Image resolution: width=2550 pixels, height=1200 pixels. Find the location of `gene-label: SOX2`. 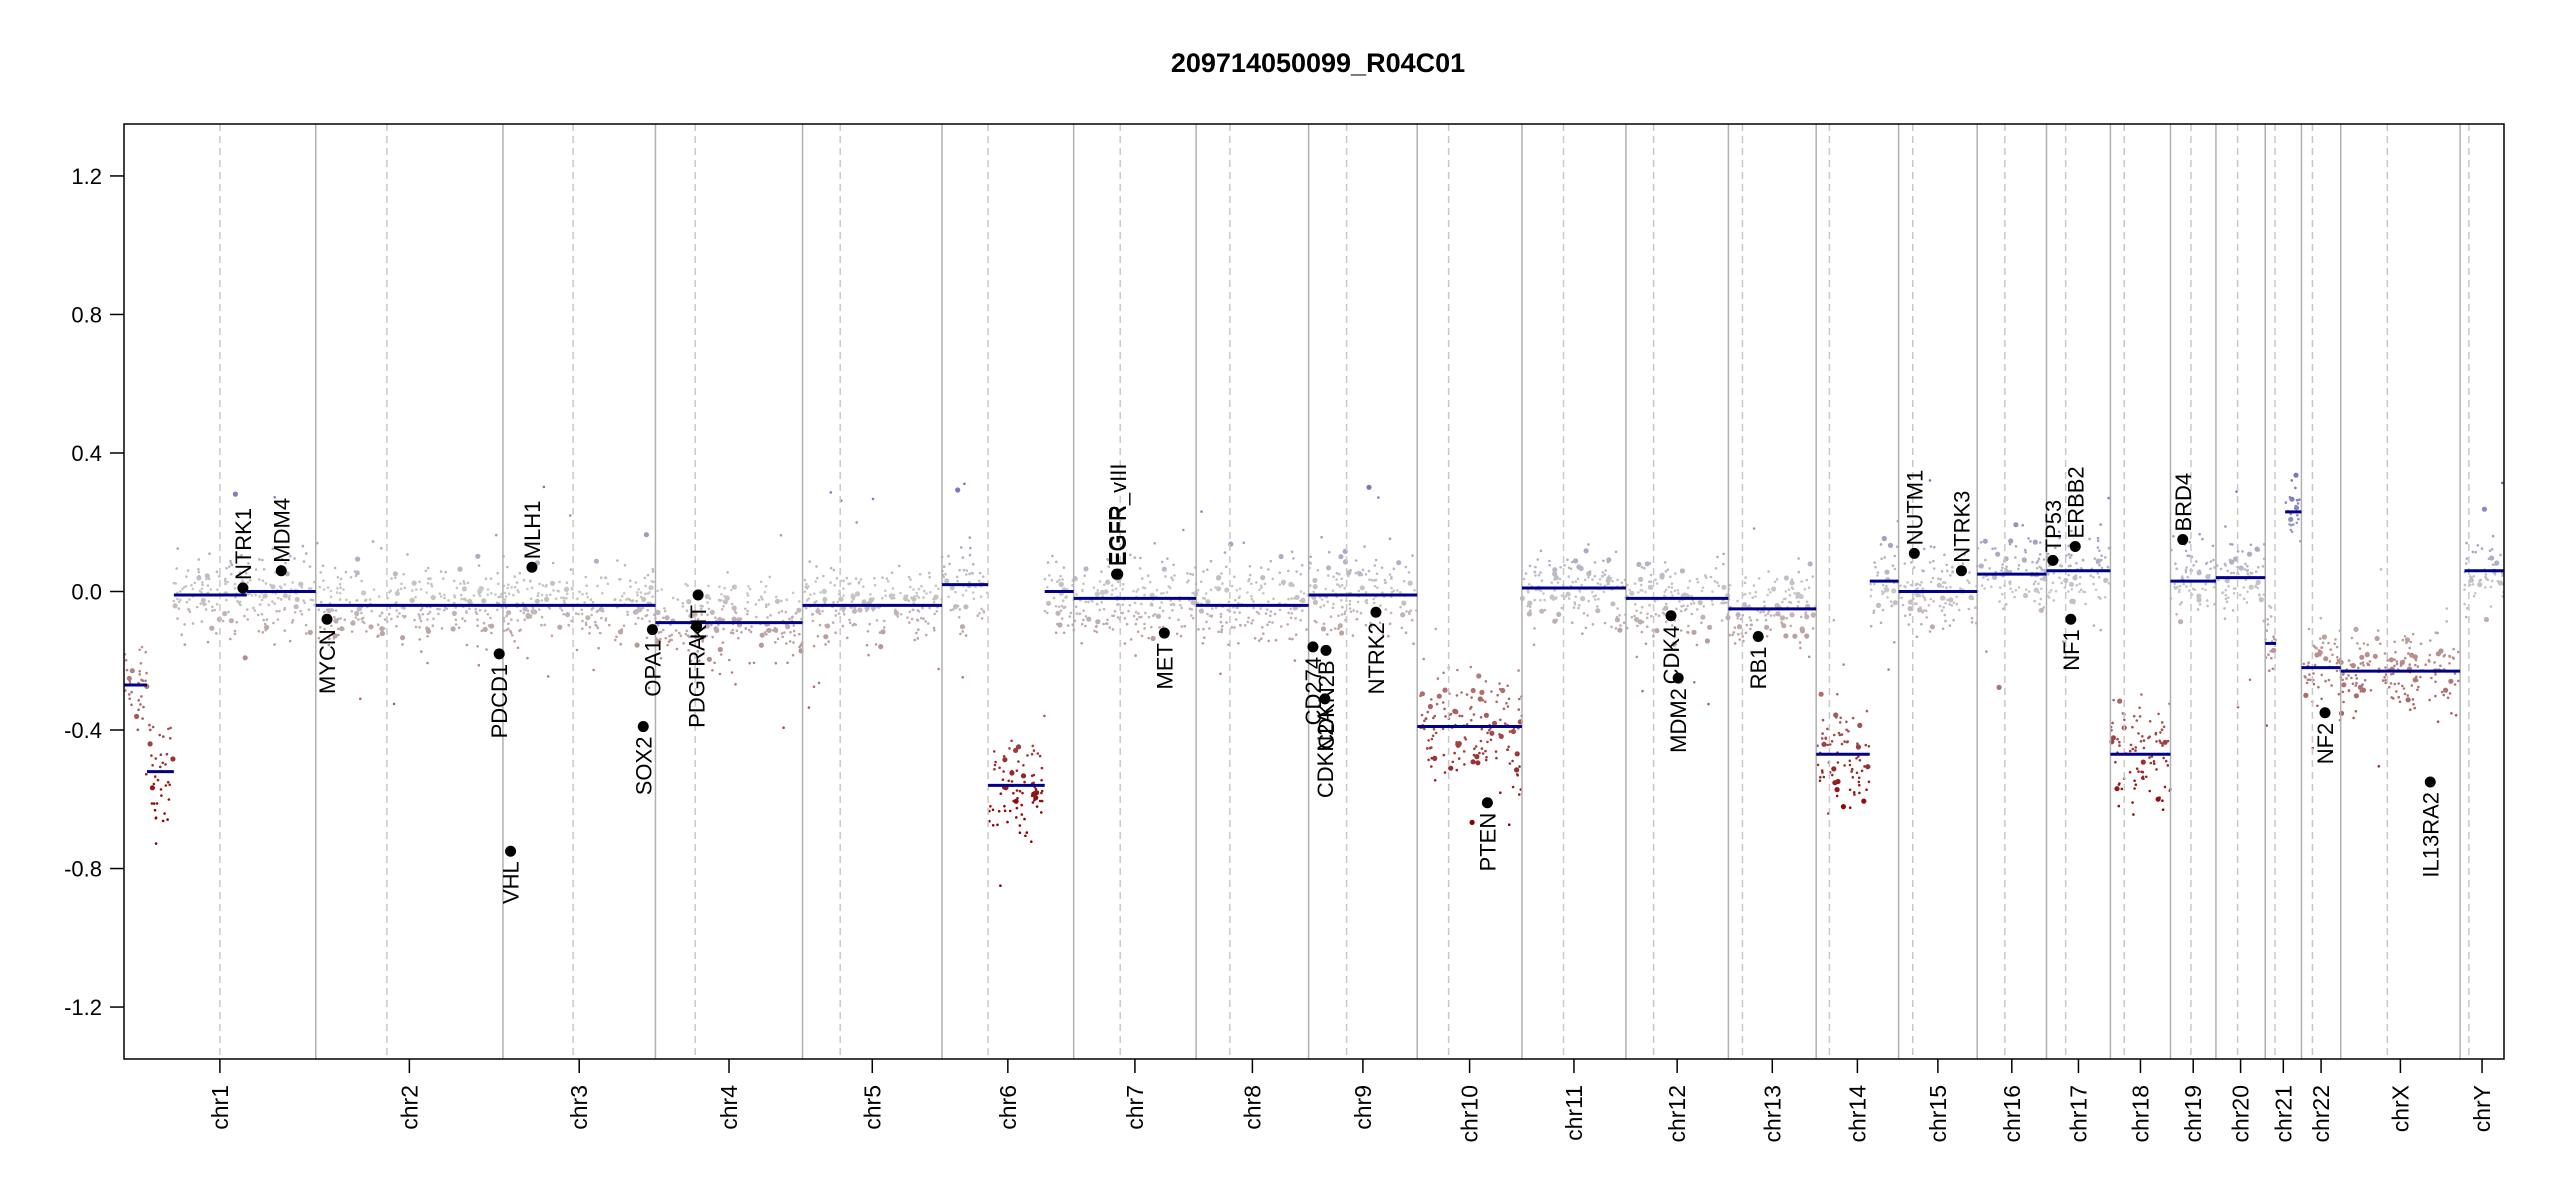

gene-label: SOX2 is located at coordinates (643, 766).